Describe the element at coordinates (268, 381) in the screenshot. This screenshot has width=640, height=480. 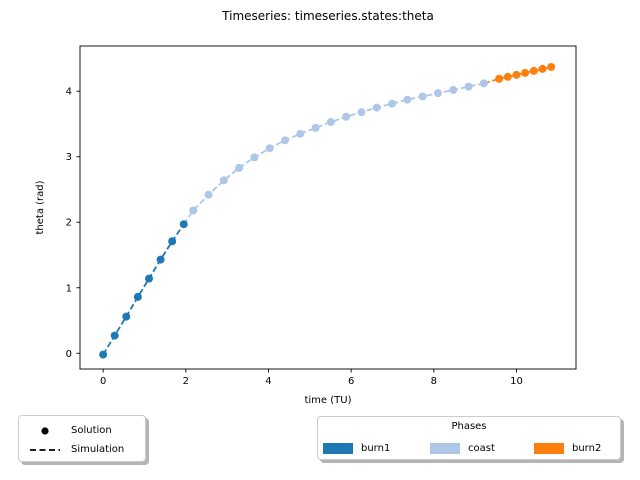
I see `x-tick-label: 4` at that location.